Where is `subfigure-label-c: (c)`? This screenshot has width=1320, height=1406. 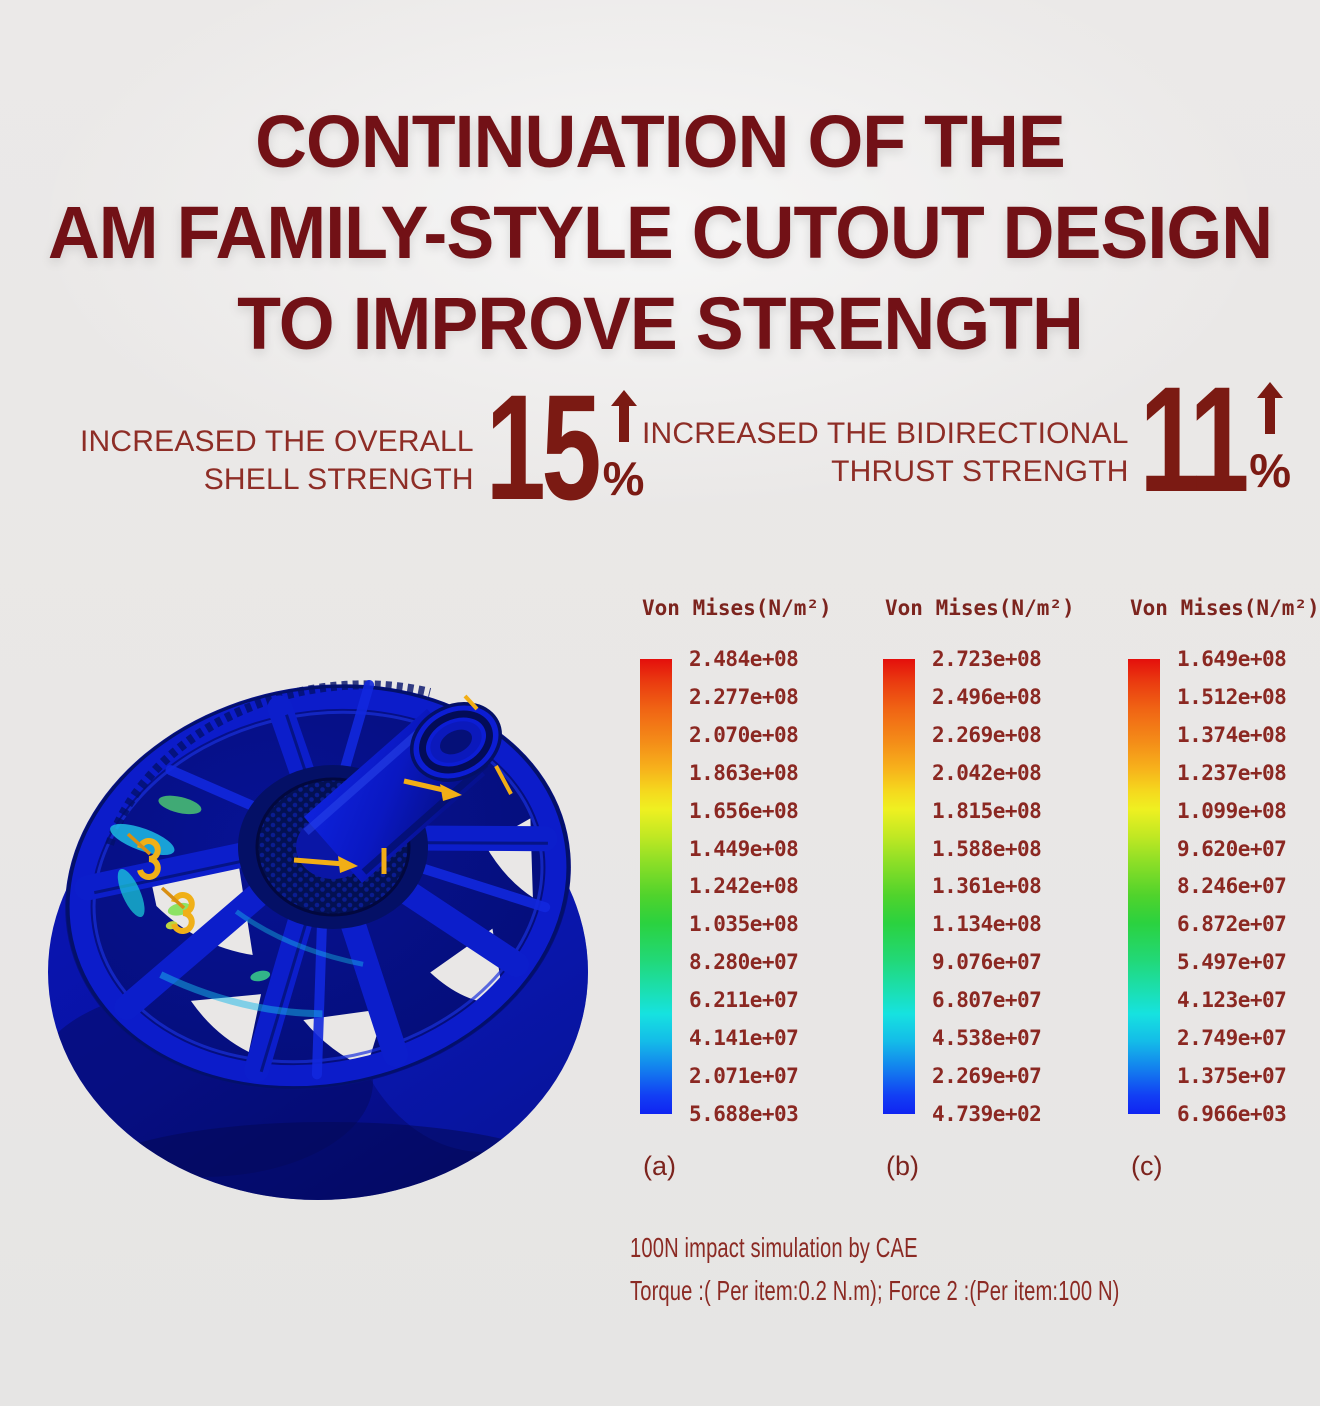 subfigure-label-c: (c) is located at coordinates (1147, 1166).